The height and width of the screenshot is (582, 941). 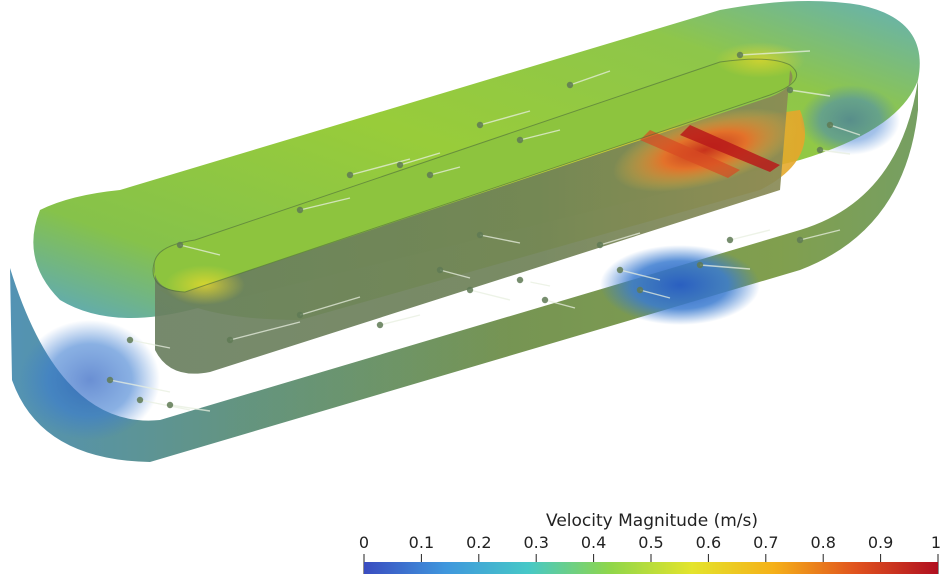 What do you see at coordinates (478, 542) in the screenshot?
I see `colorbar-tick-label: 0.2` at bounding box center [478, 542].